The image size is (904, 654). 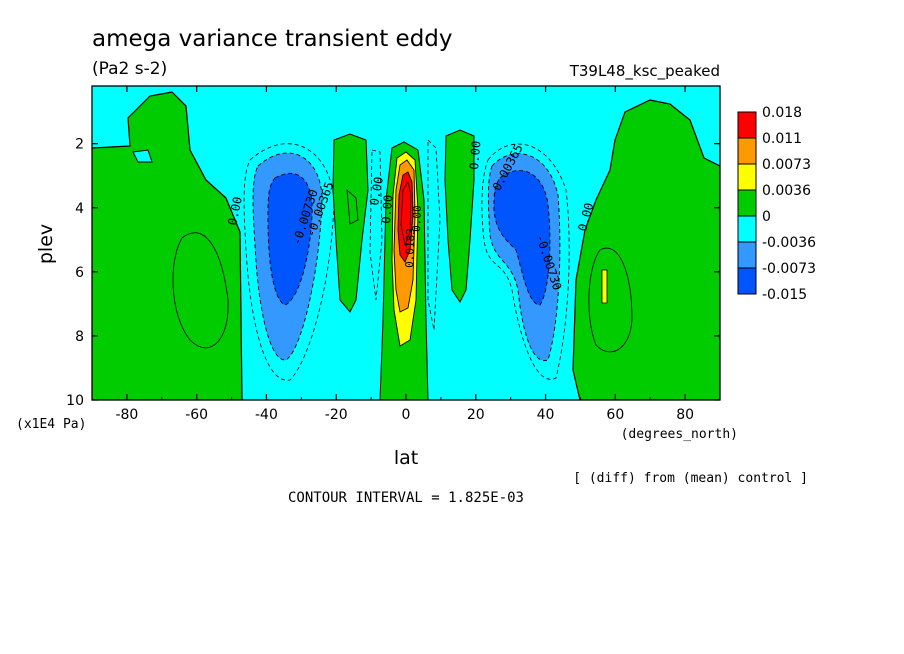 I want to click on inner-contour-center, so click(x=406, y=214).